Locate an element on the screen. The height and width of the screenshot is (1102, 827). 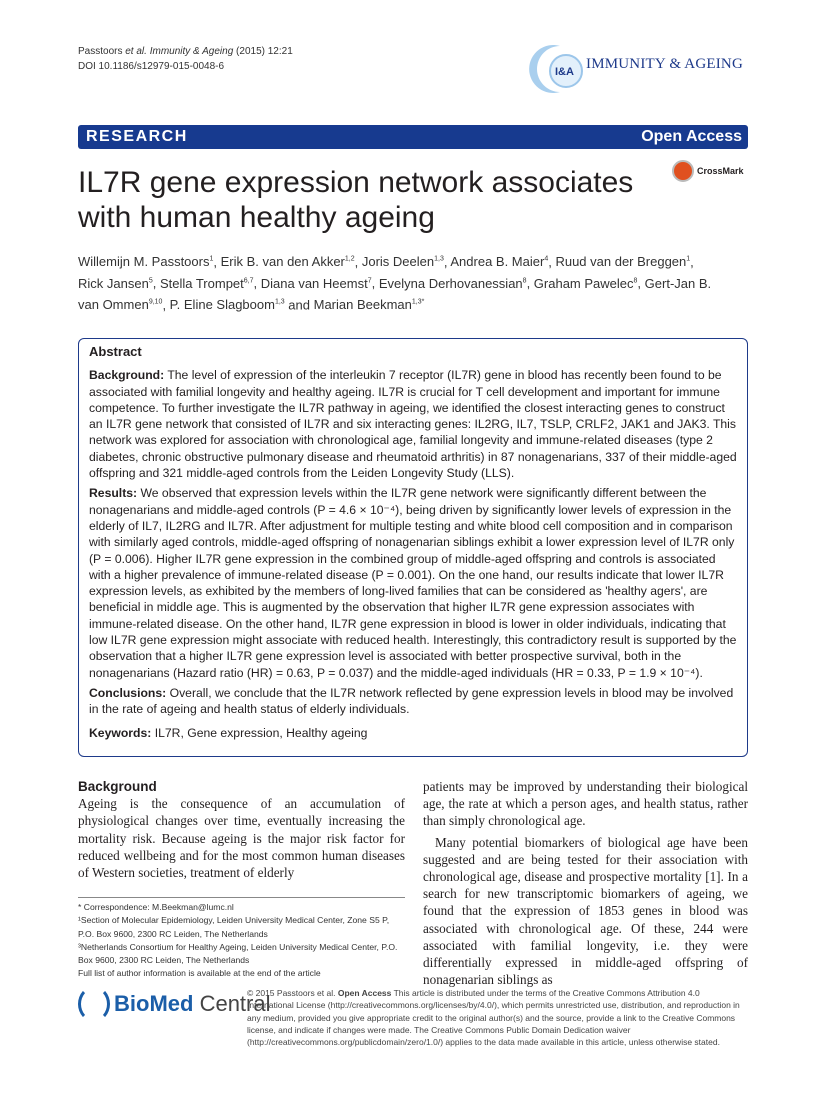
abstract-section-label: Keywords: is located at coordinates (120, 732).